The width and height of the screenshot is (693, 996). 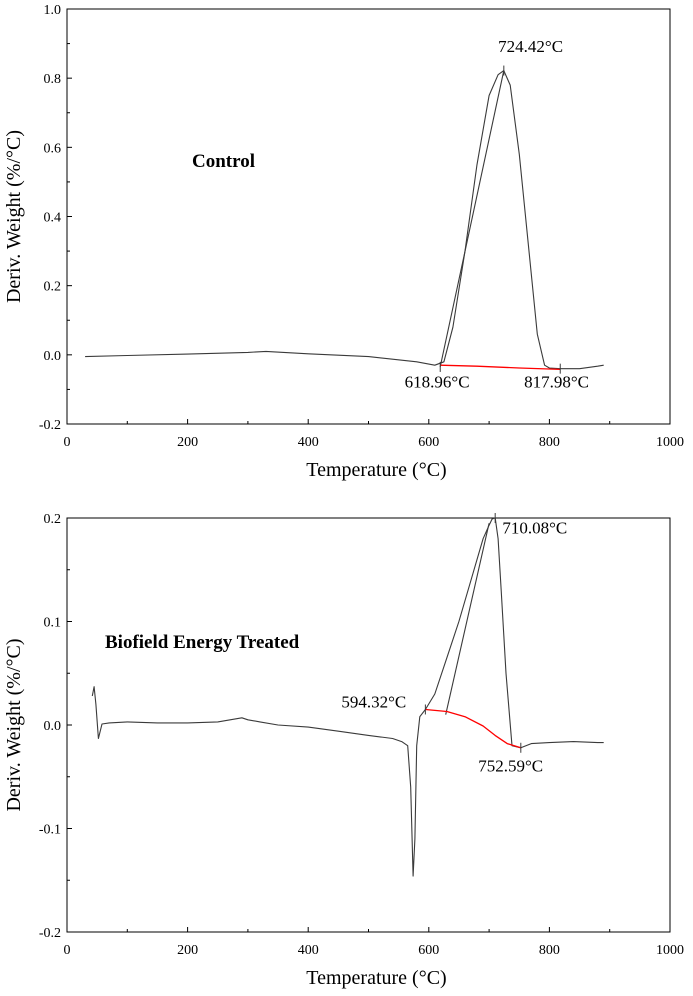 What do you see at coordinates (53, 79) in the screenshot?
I see `y-tick-label: 0.8` at bounding box center [53, 79].